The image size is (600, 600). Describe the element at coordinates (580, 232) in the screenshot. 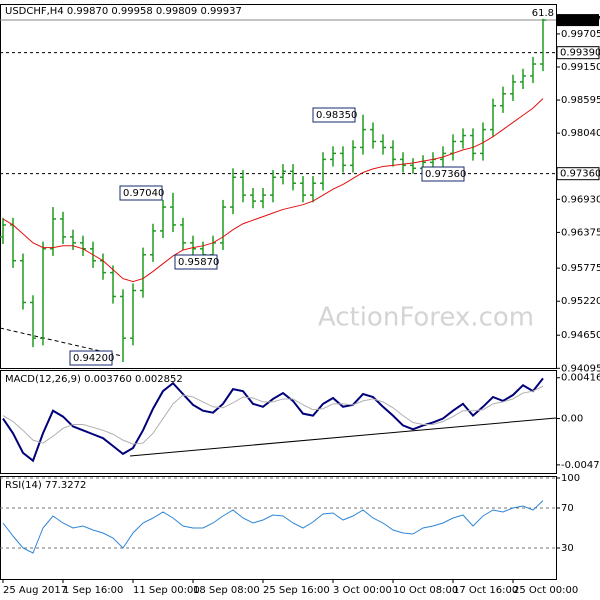

I see `y-tick-label: 0.96375` at that location.